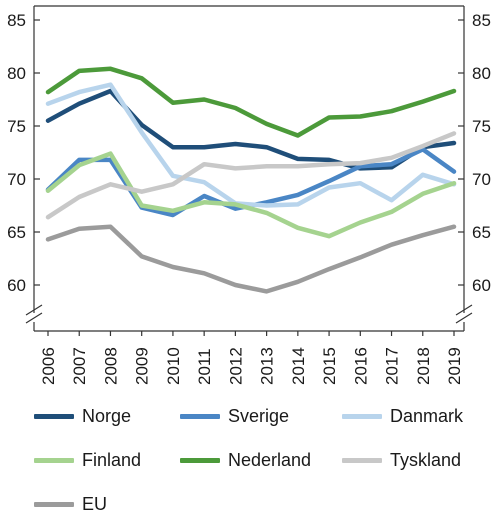 The height and width of the screenshot is (518, 500). I want to click on y-tick-right-label: 60, so click(481, 285).